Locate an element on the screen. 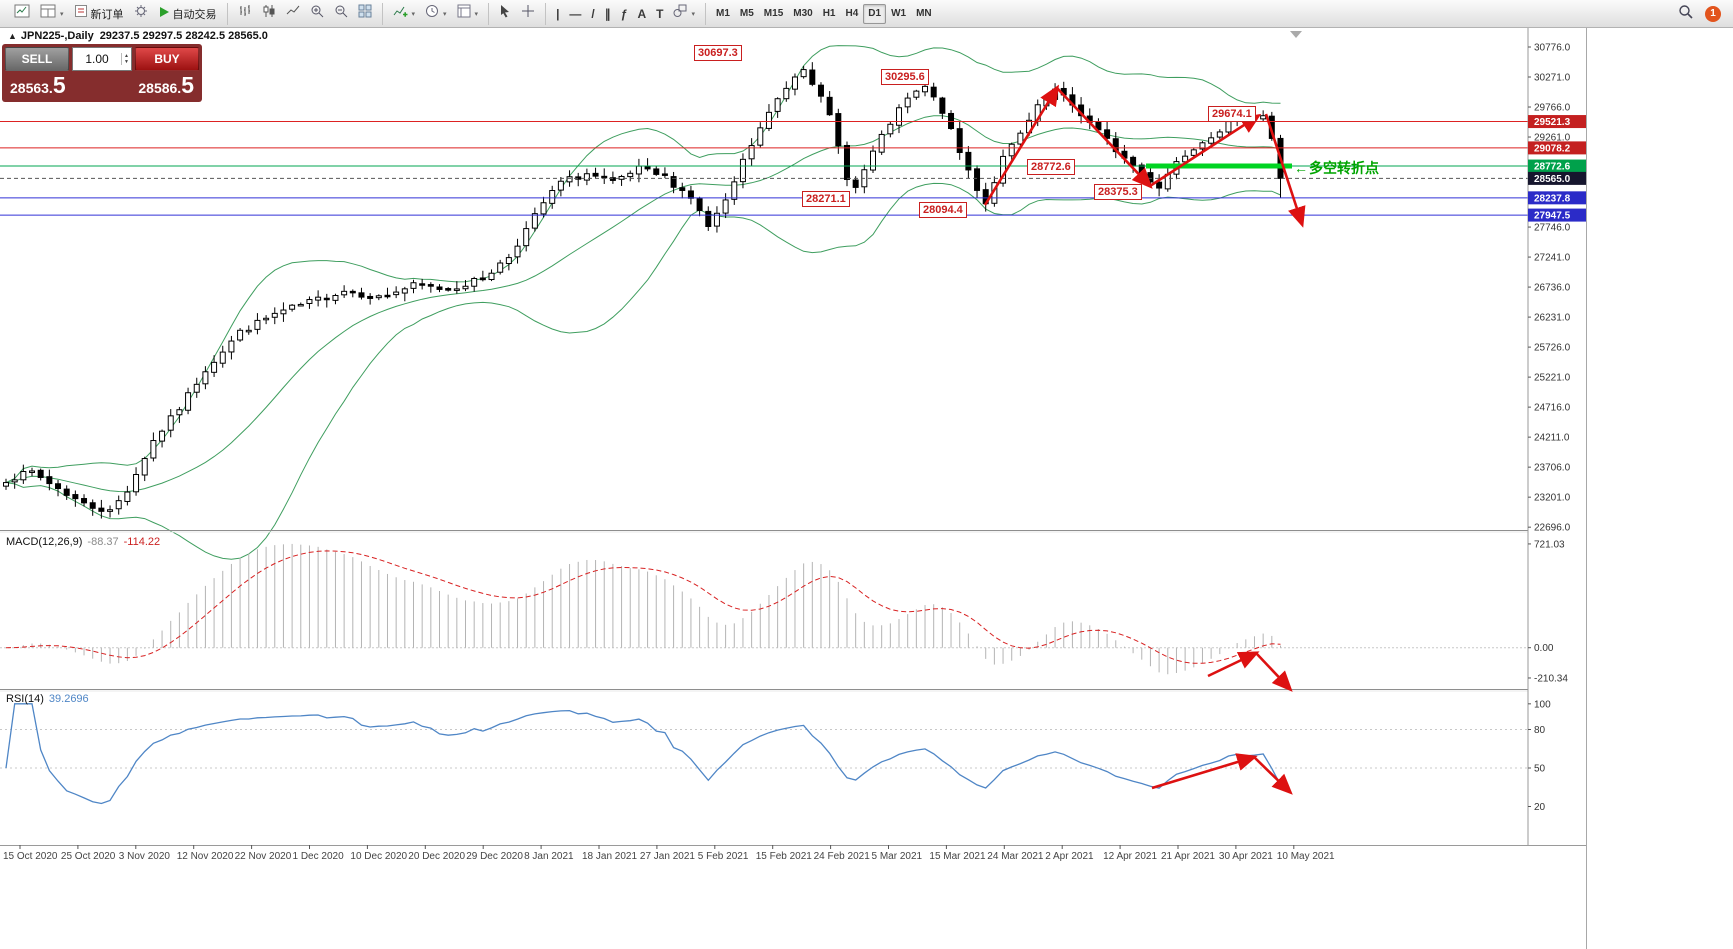 The image size is (1733, 949). macd-signal-line is located at coordinates (643, 607).